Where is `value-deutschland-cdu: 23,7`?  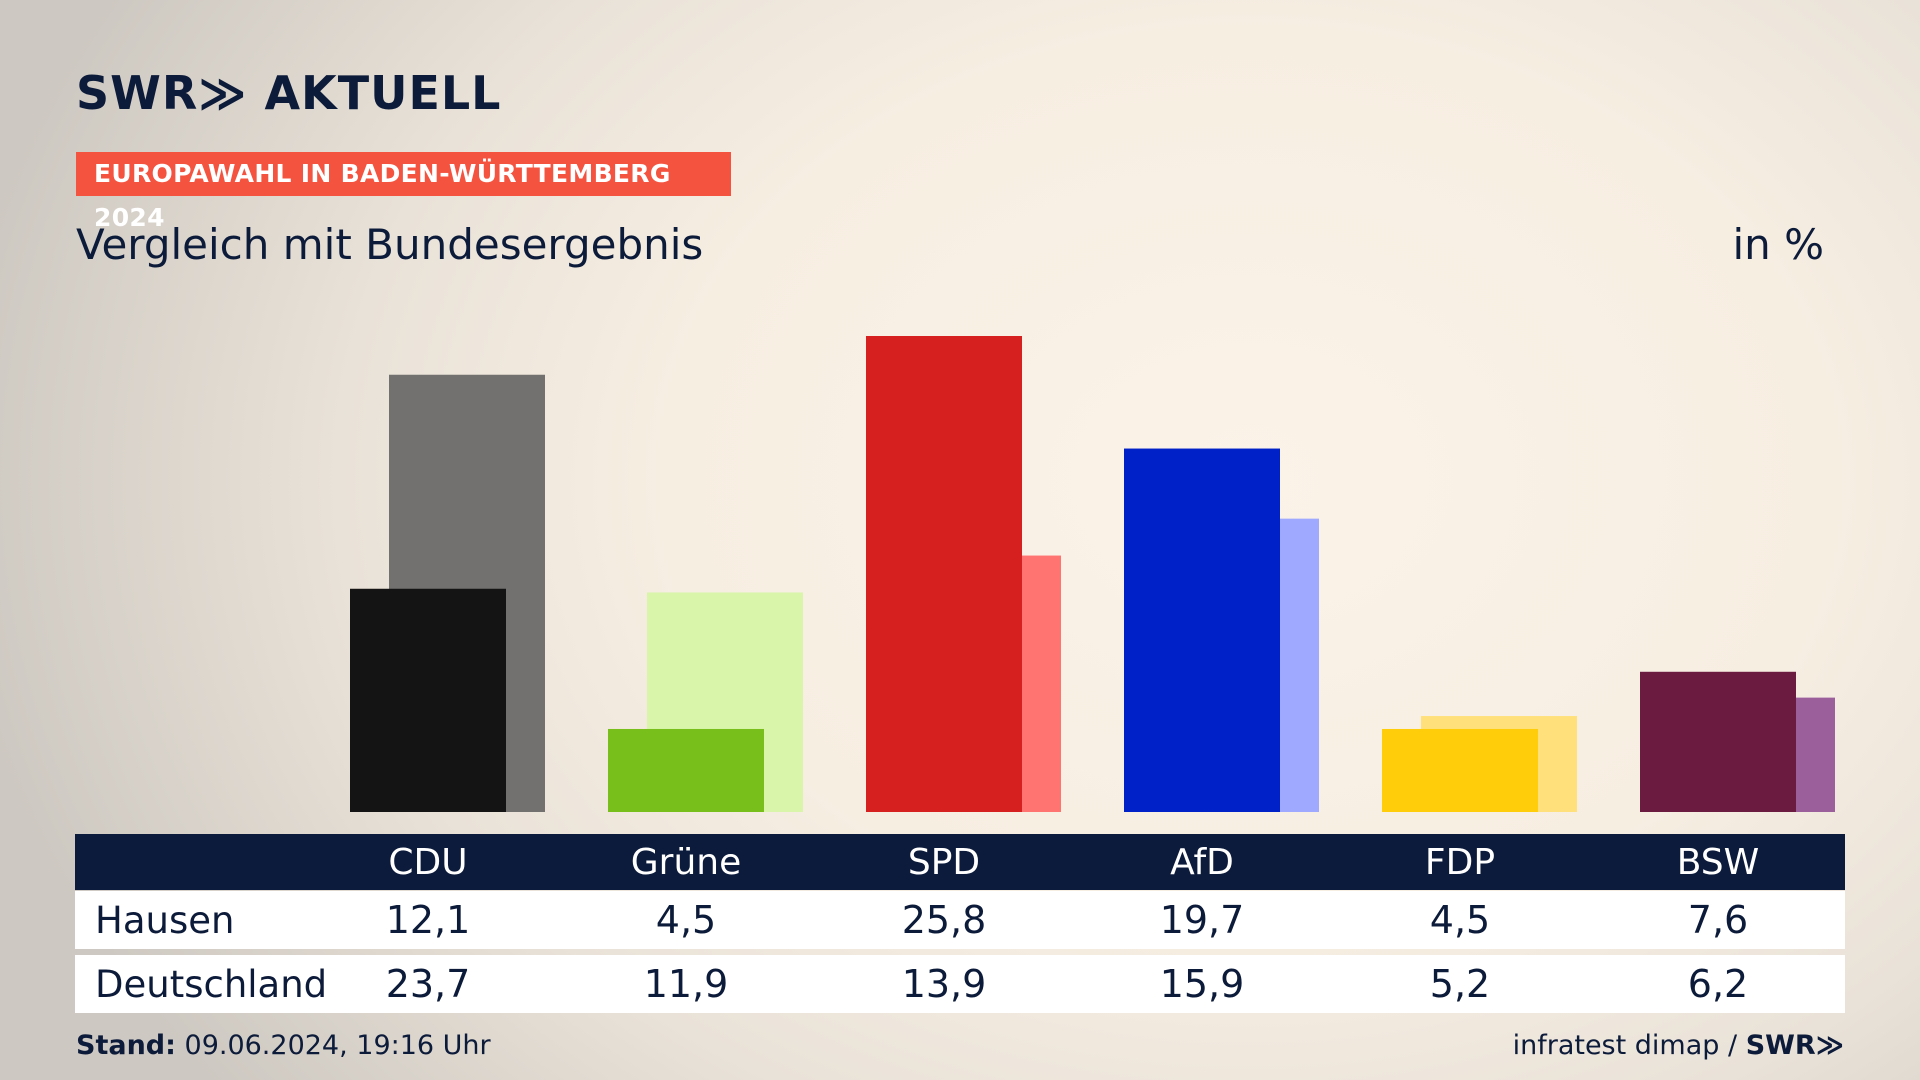 value-deutschland-cdu: 23,7 is located at coordinates (428, 984).